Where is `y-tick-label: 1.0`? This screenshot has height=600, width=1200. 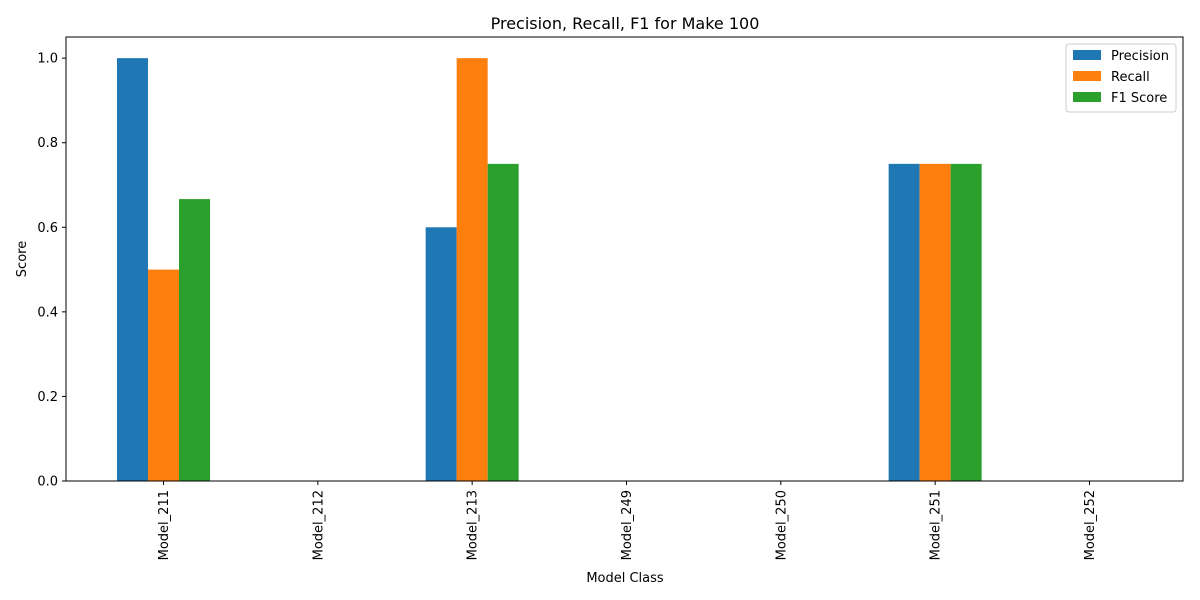
y-tick-label: 1.0 is located at coordinates (47, 59).